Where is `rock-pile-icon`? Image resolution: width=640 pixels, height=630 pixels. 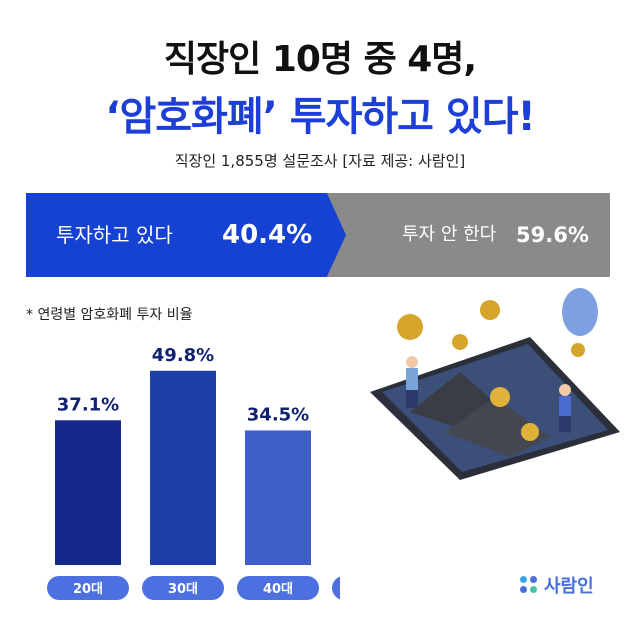
rock-pile-icon is located at coordinates (497, 427).